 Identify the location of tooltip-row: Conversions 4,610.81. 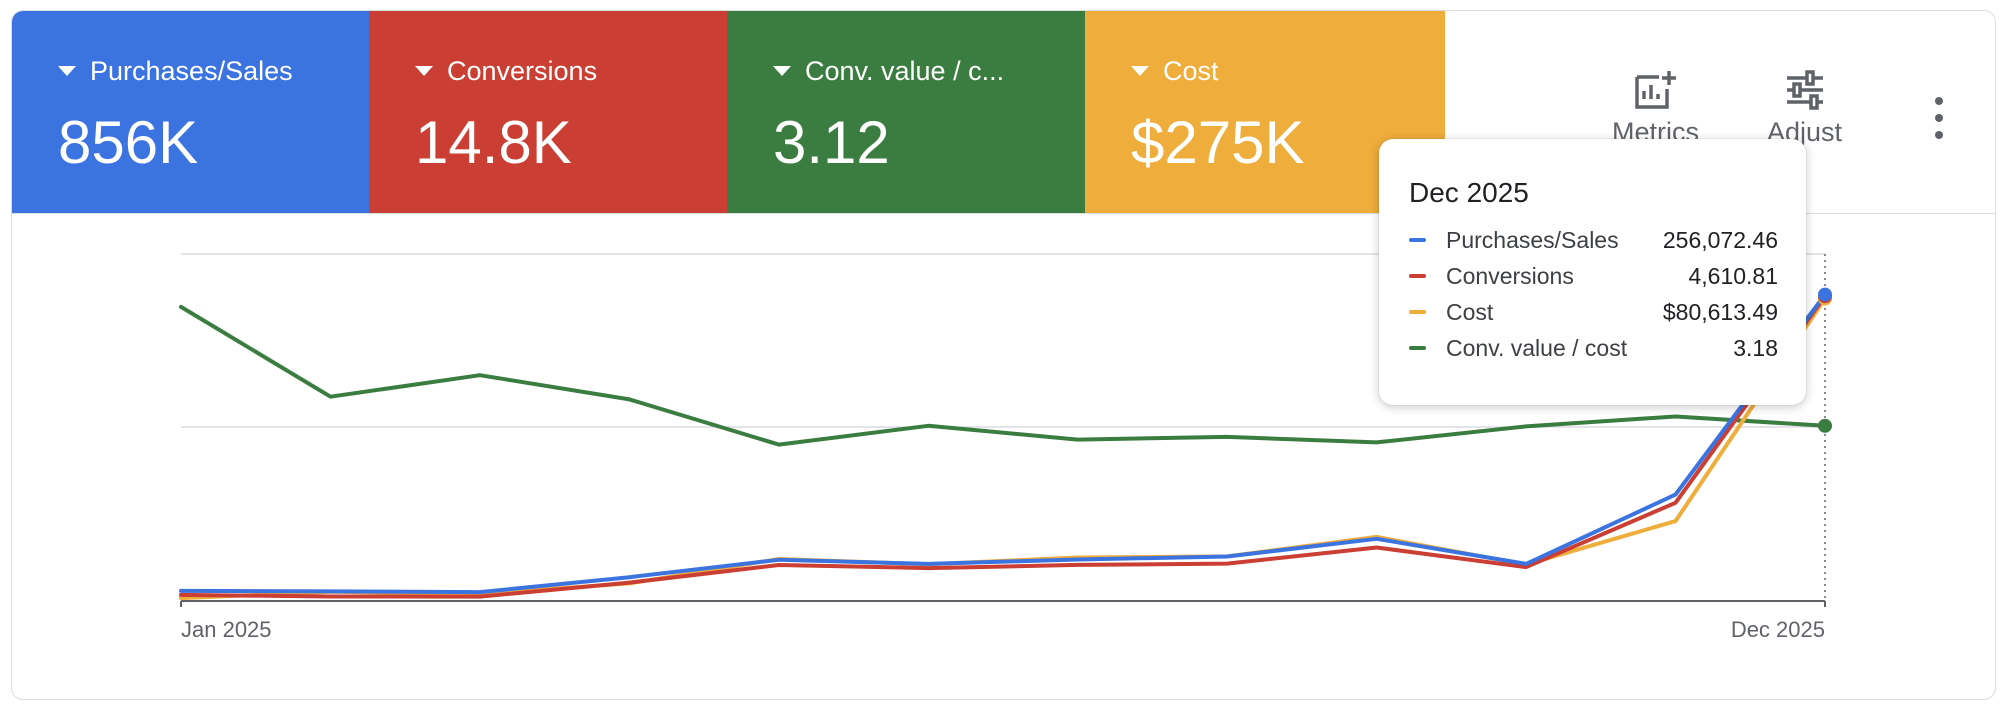
(1593, 276).